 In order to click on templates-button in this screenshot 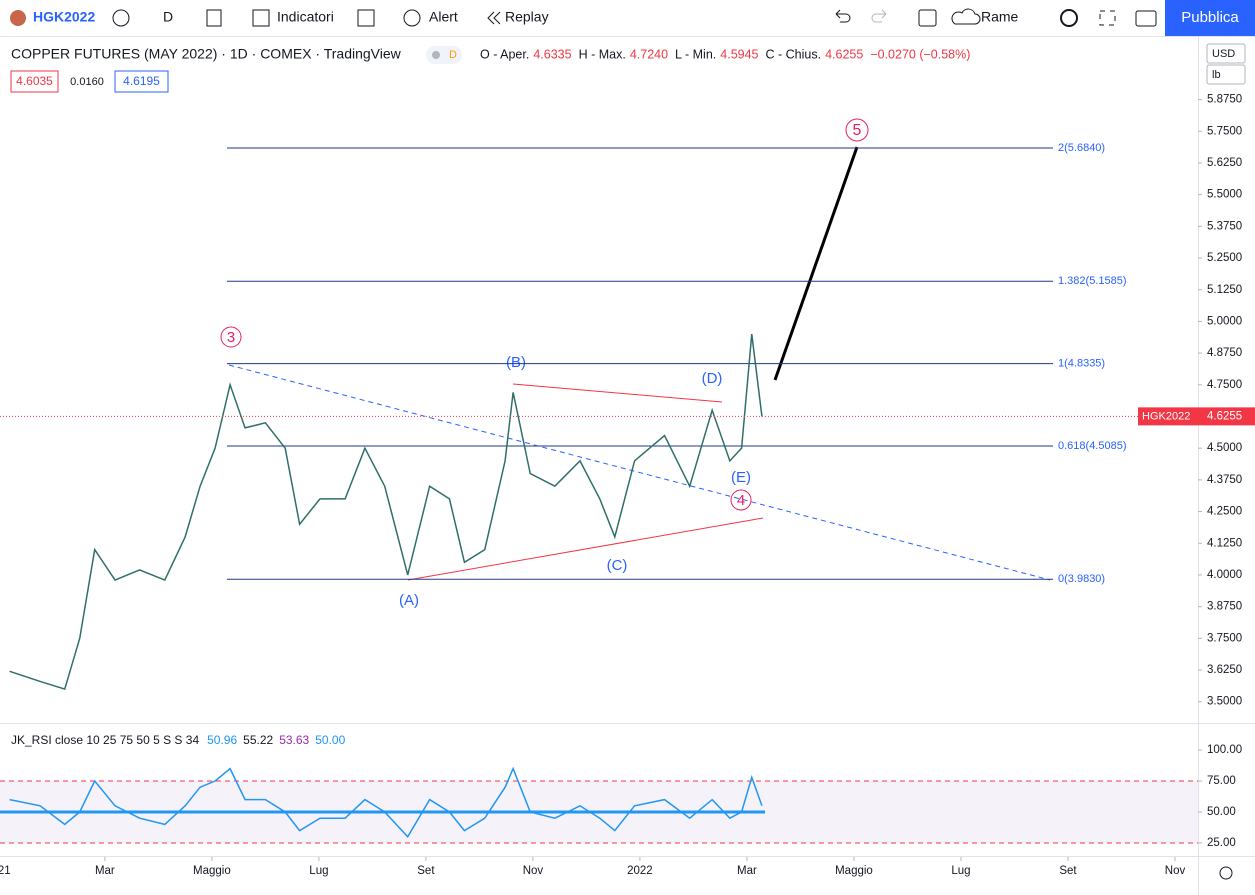, I will do `click(366, 18)`.